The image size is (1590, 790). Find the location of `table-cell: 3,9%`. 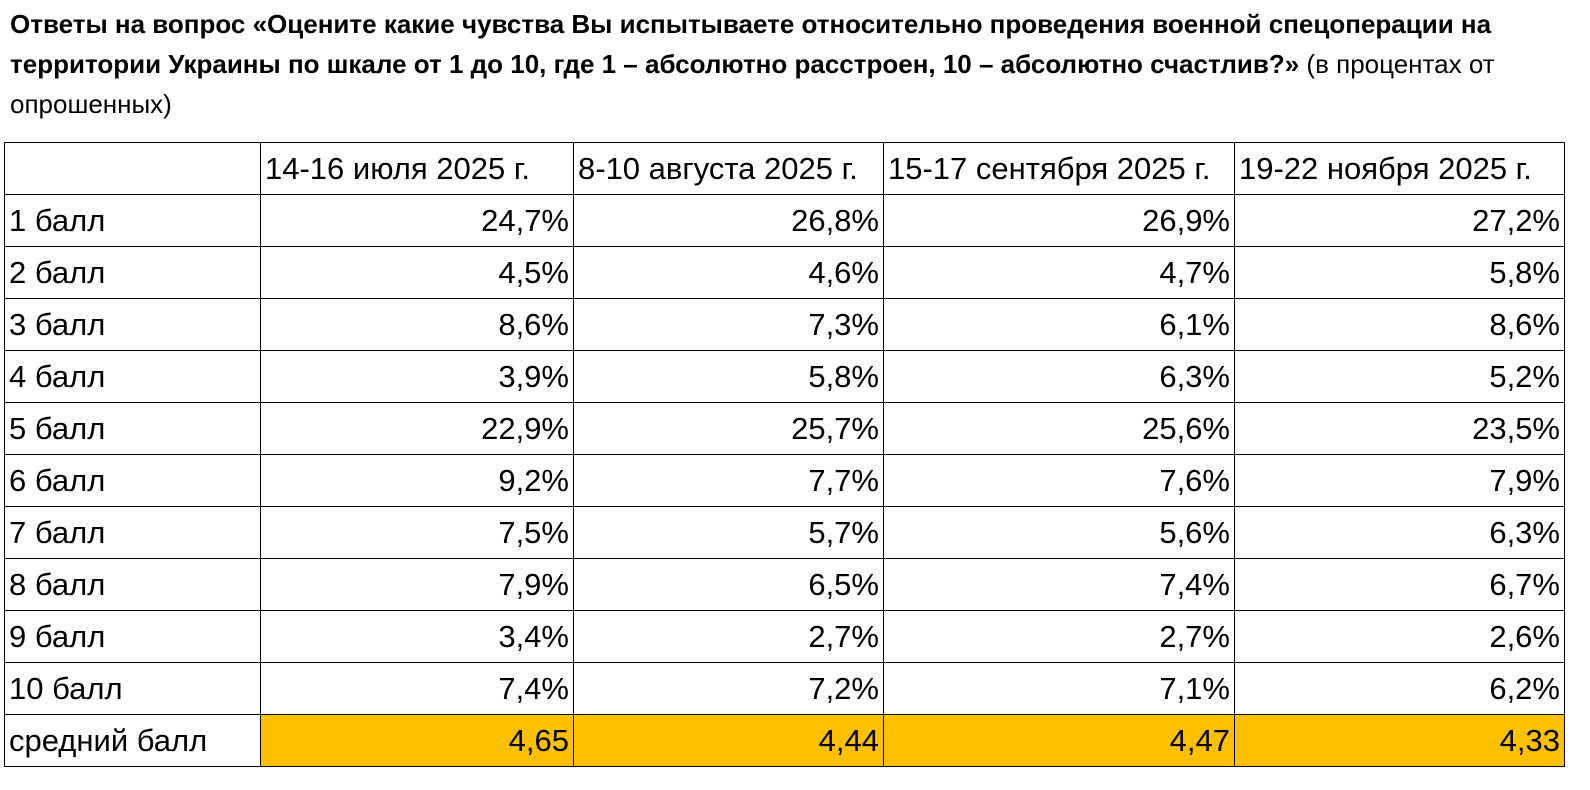

table-cell: 3,9% is located at coordinates (417, 376).